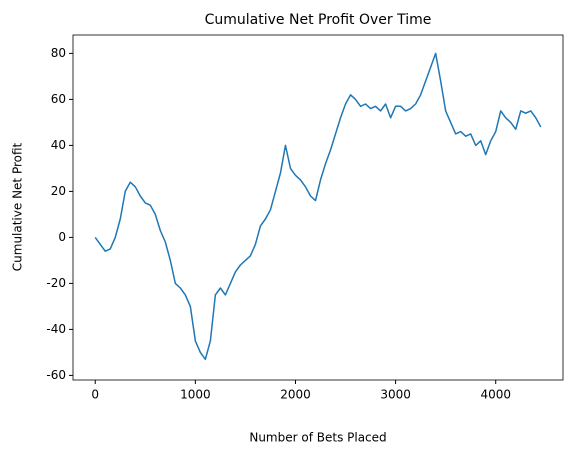 The width and height of the screenshot is (587, 467). What do you see at coordinates (195, 395) in the screenshot?
I see `x-tick-label: 1000` at bounding box center [195, 395].